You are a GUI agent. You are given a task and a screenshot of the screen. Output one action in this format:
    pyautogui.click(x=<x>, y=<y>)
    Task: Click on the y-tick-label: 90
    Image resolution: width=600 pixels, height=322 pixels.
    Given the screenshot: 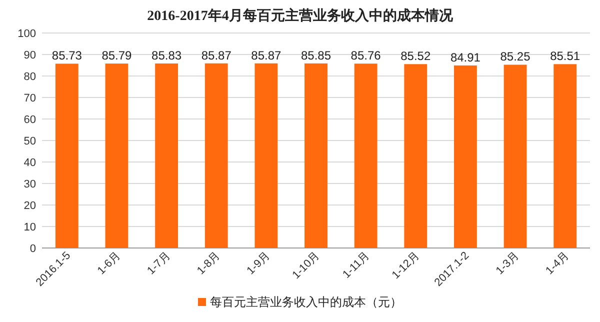 What is the action you would take?
    pyautogui.click(x=30, y=56)
    